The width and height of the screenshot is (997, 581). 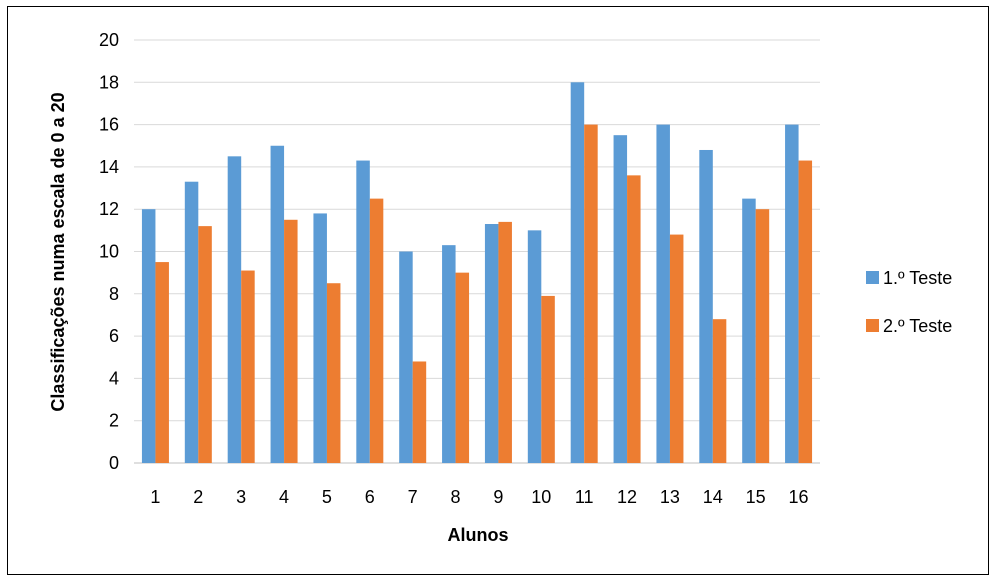 What do you see at coordinates (114, 294) in the screenshot?
I see `y-tick-label: 8` at bounding box center [114, 294].